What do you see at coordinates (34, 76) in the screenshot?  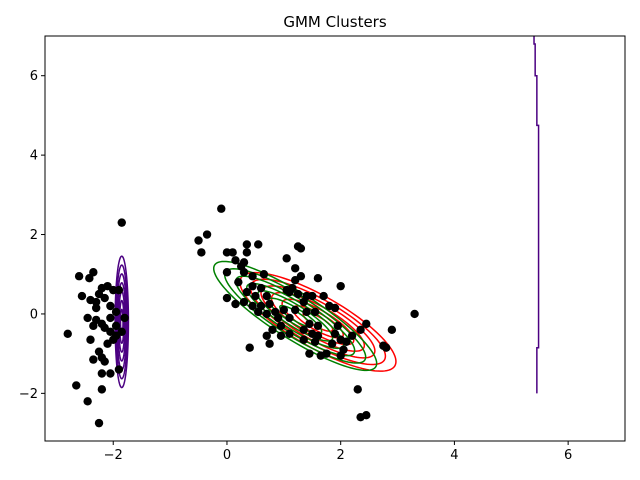 I see `y-tick-label-4: 6` at bounding box center [34, 76].